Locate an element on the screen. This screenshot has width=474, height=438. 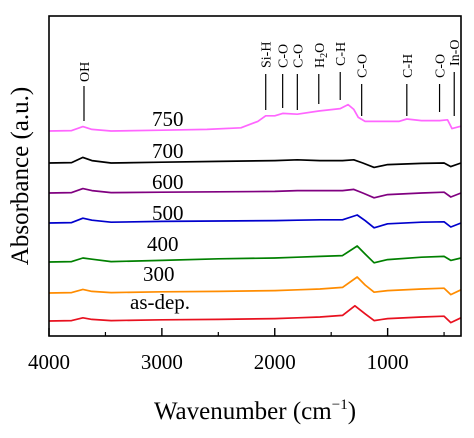
series-label-300: 300 is located at coordinates (159, 274).